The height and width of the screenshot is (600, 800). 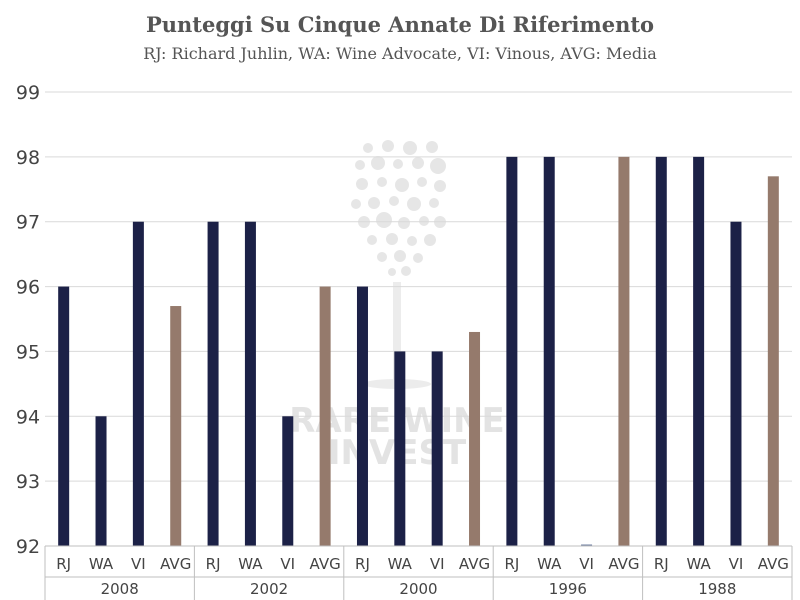 What do you see at coordinates (176, 426) in the screenshot?
I see `bar-2008-avg` at bounding box center [176, 426].